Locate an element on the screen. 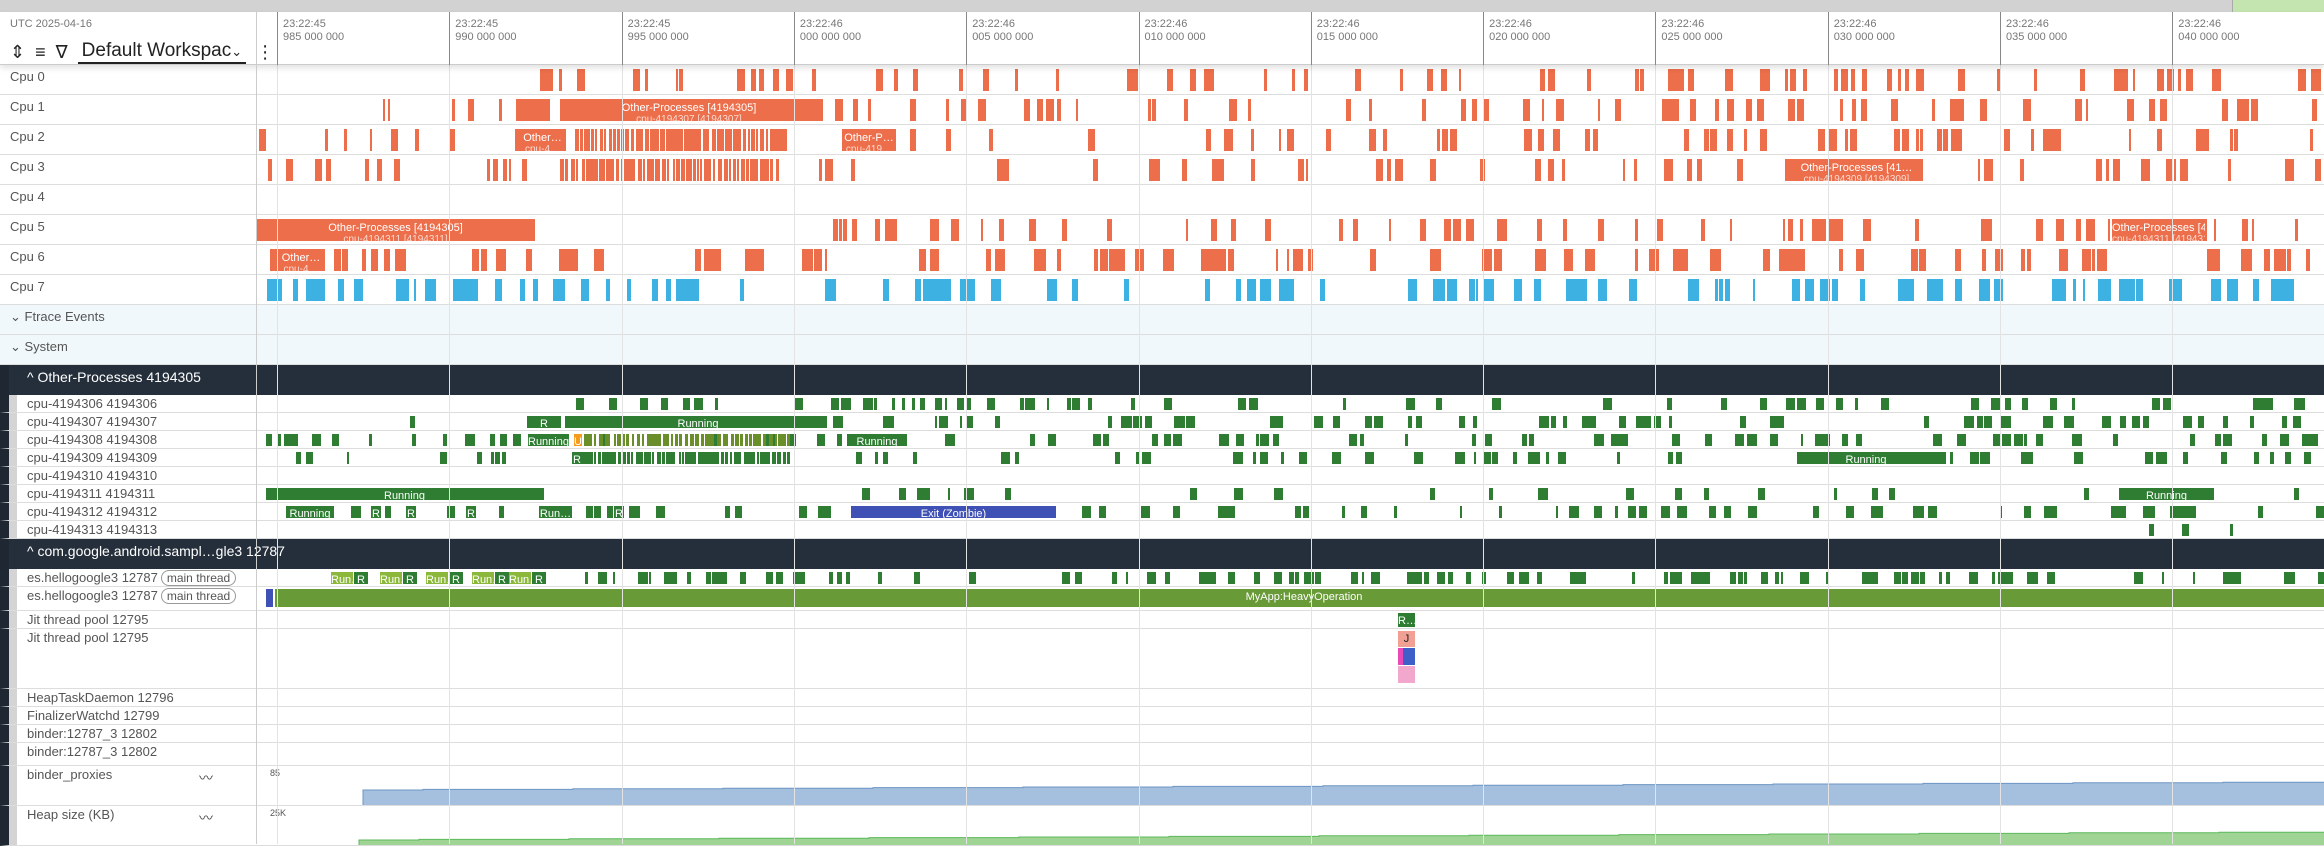 The height and width of the screenshot is (846, 2324). track-content: 85 is located at coordinates (1295, 785).